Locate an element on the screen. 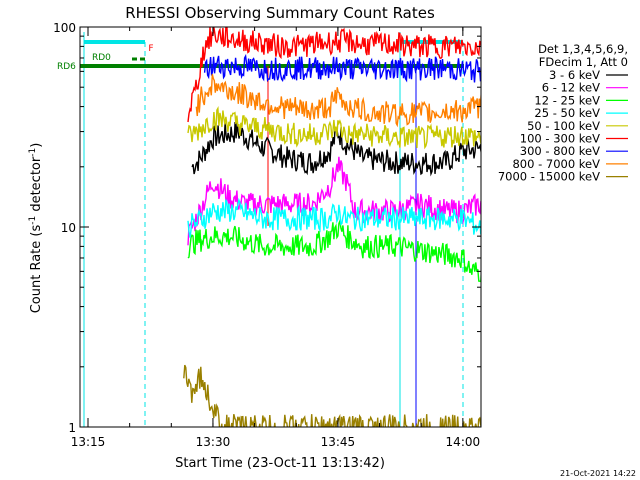  x-tick-label: 13:45 is located at coordinates (338, 442).